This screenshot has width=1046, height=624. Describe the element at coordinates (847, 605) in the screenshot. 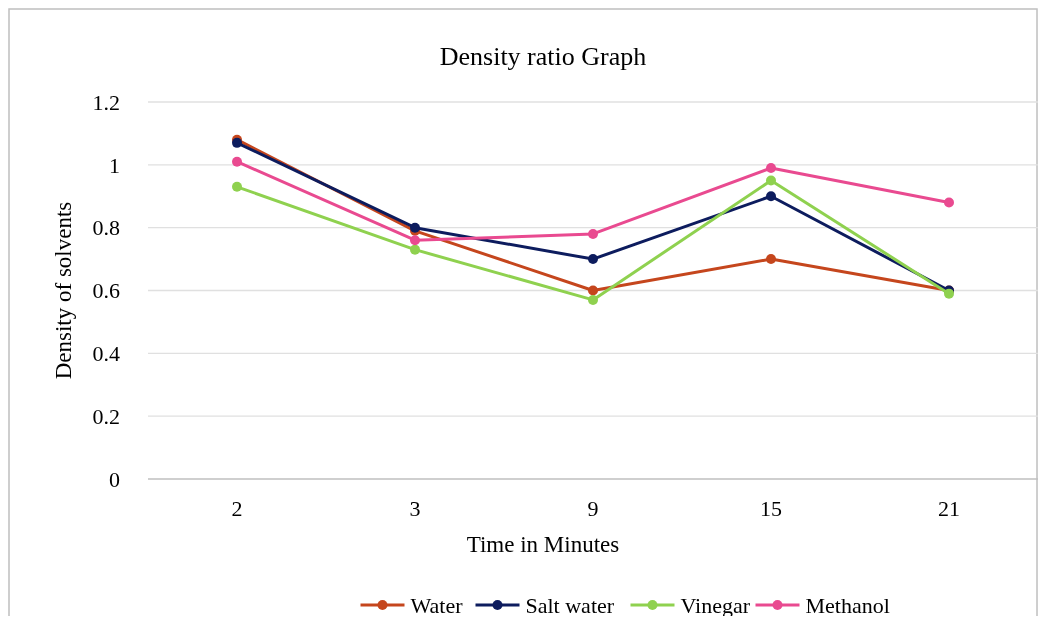

I see `legend-label: Methanol` at that location.